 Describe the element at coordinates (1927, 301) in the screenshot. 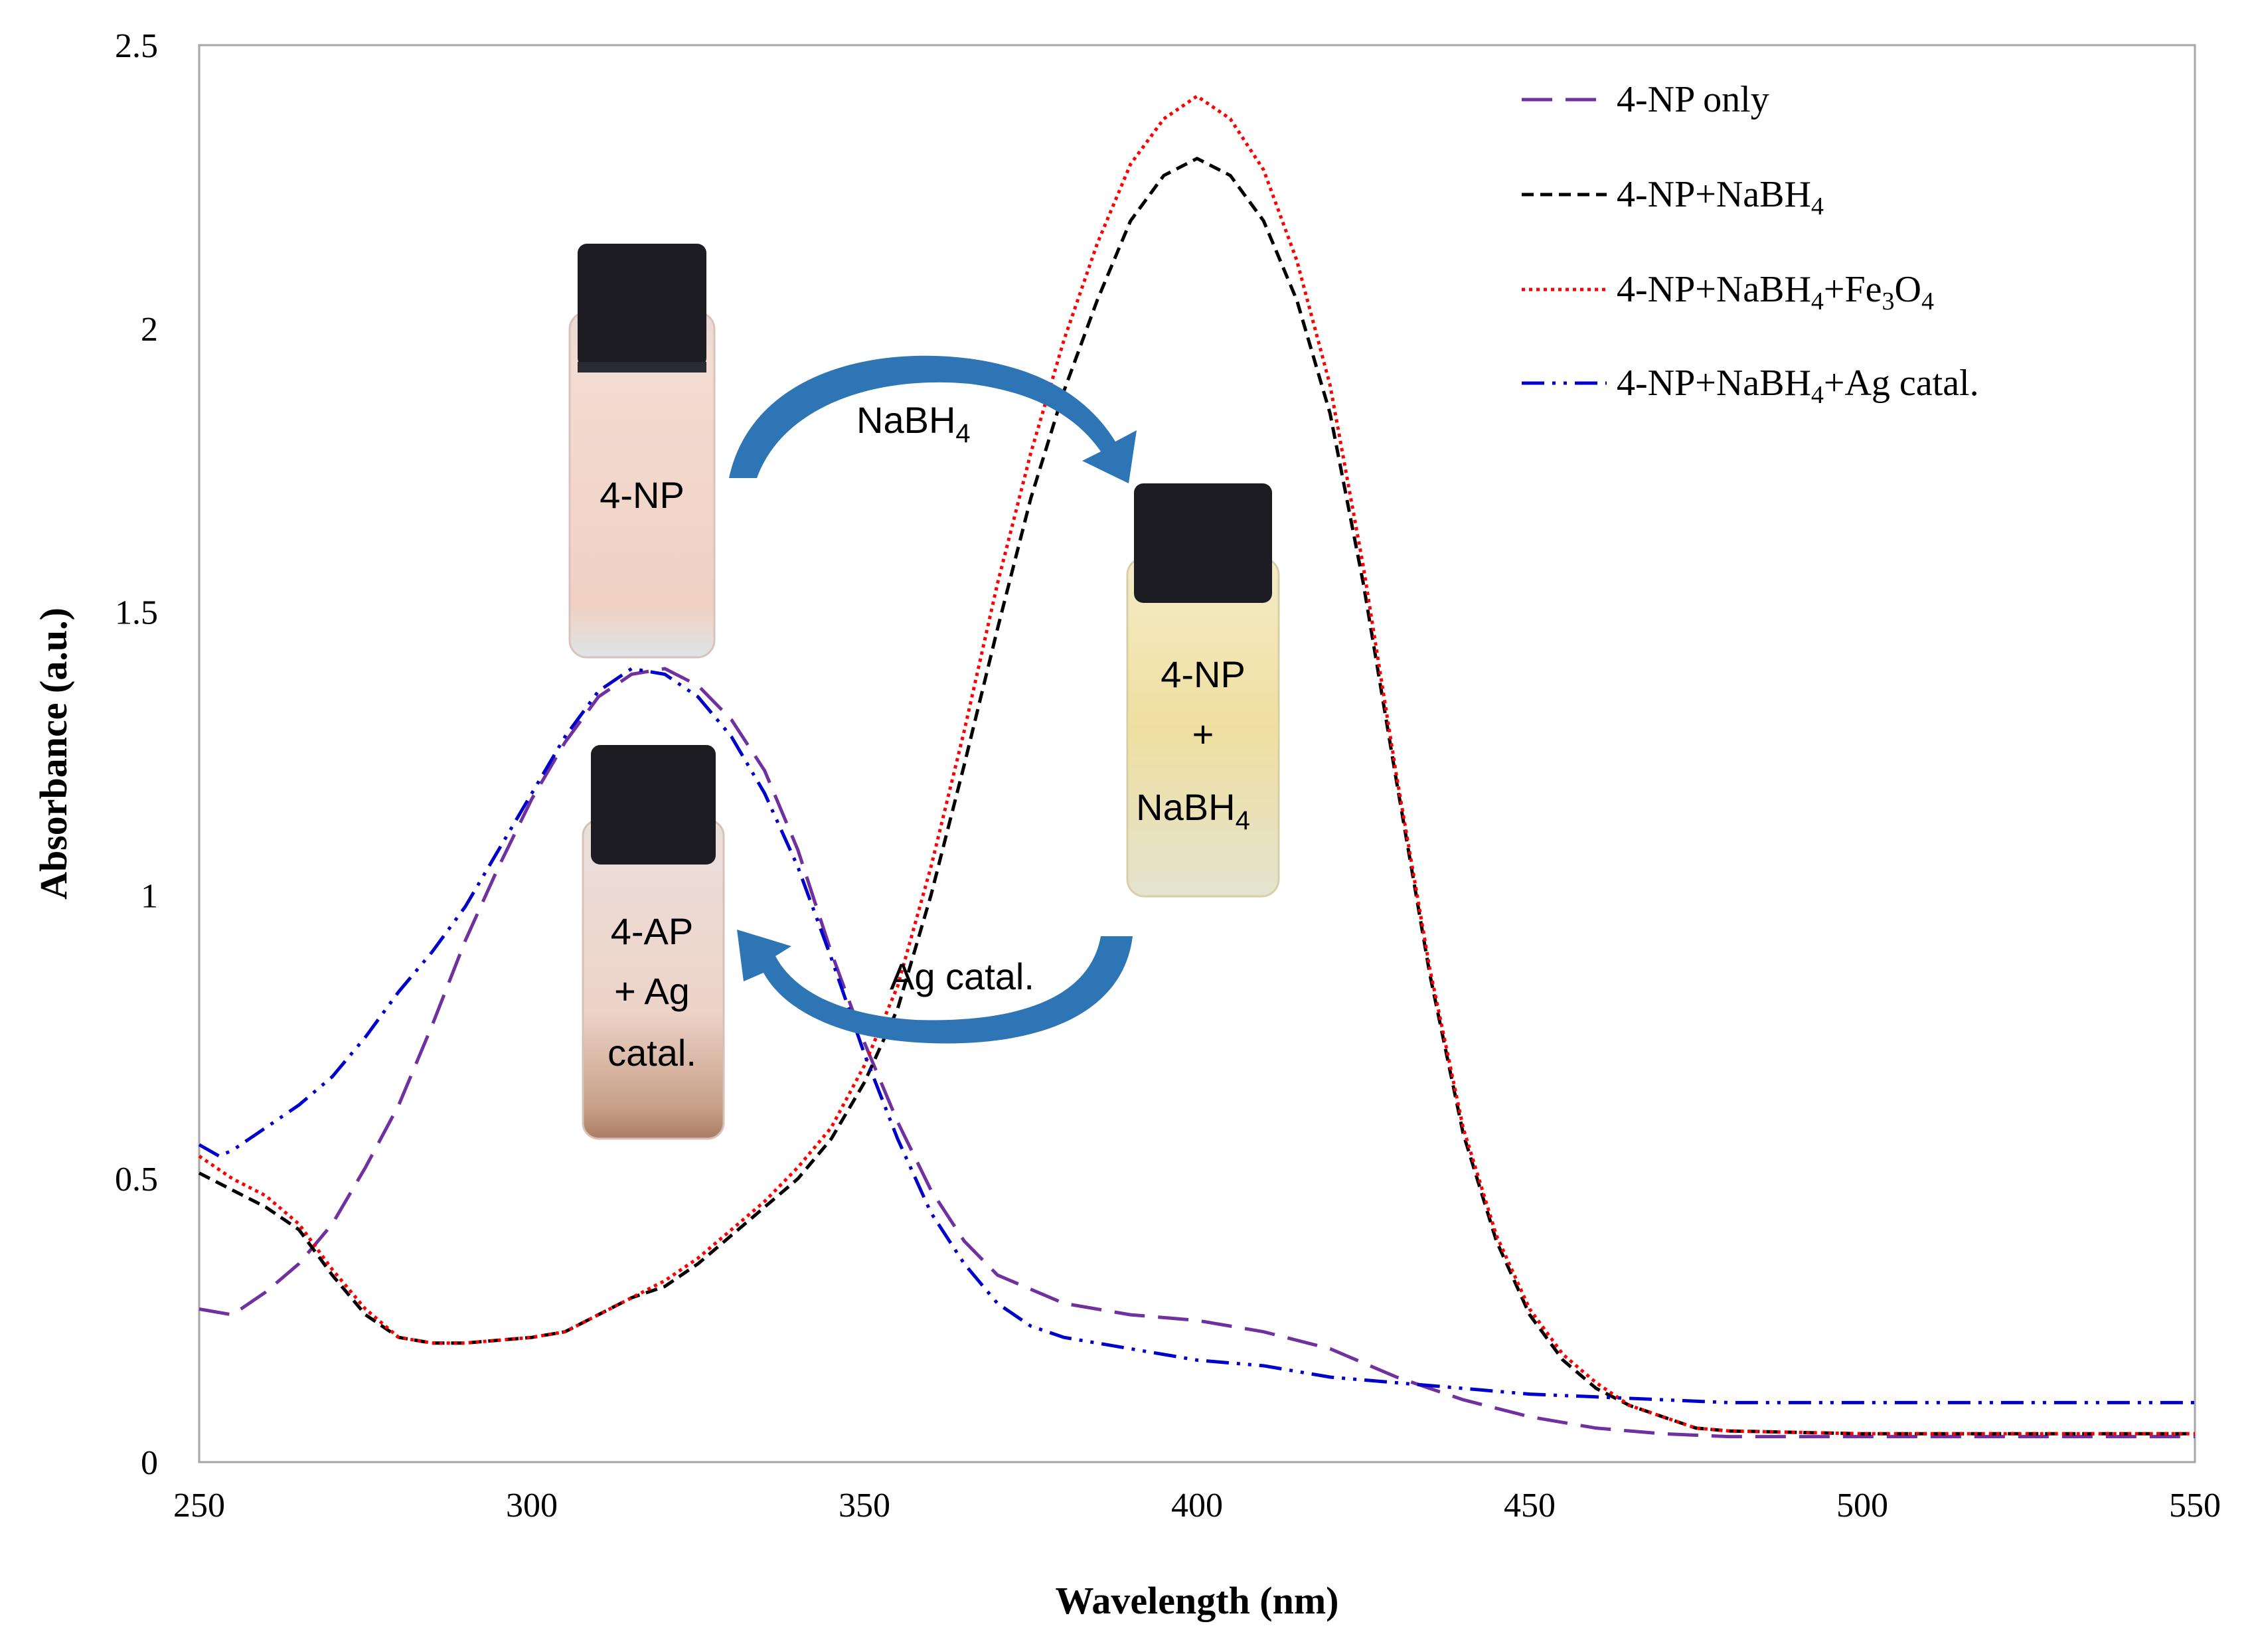

I see `legend-fe-sub3: 4` at that location.